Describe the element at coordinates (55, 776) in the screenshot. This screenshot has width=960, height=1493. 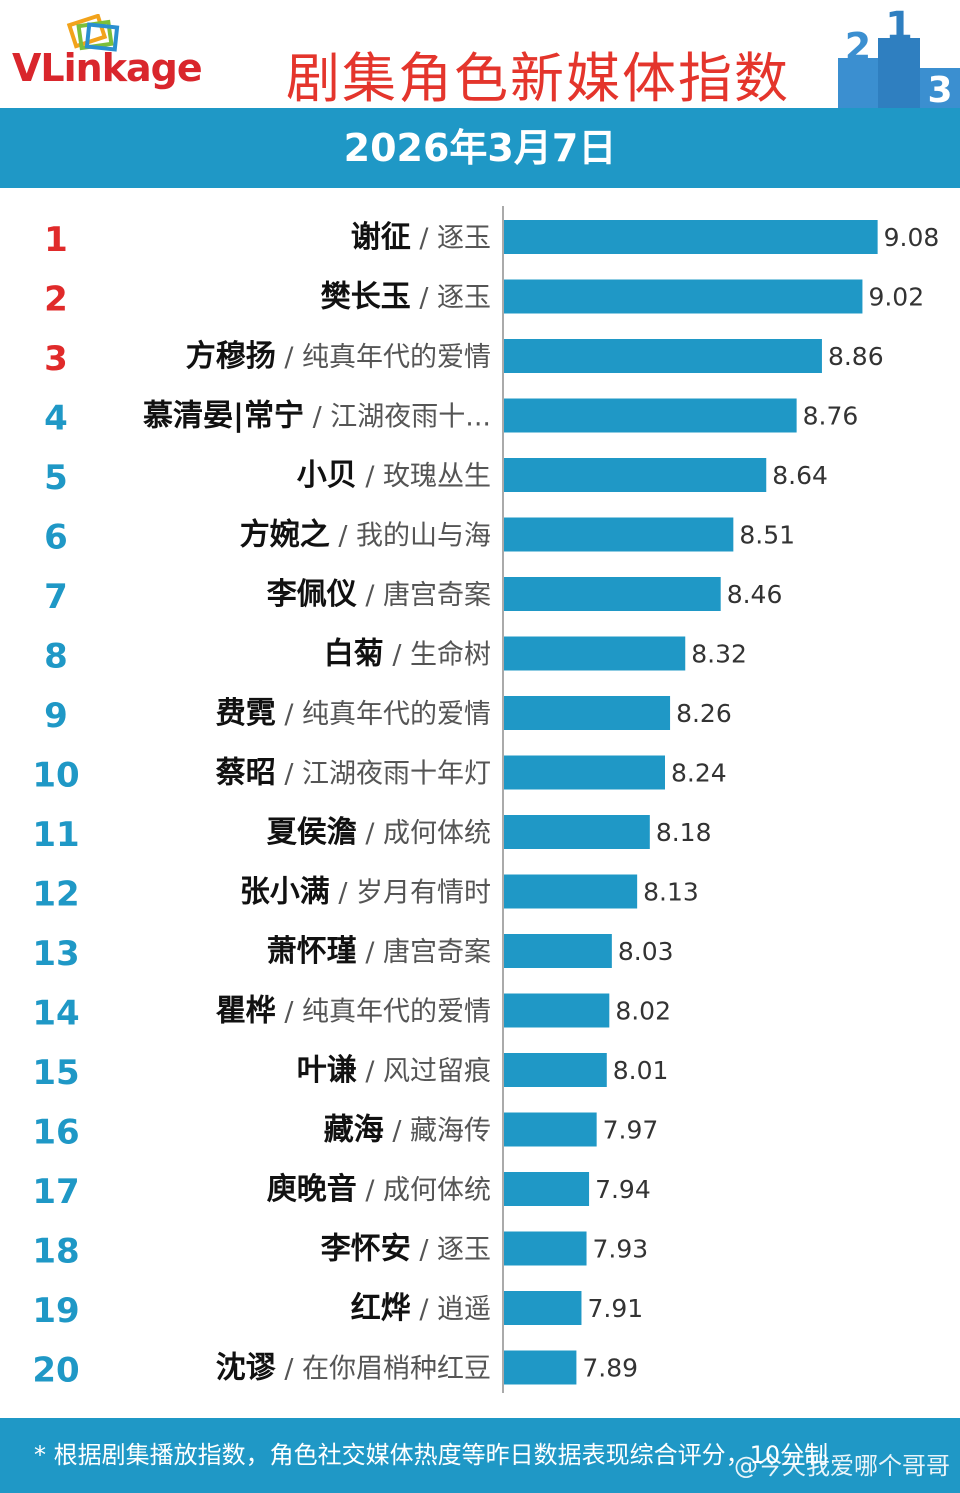
I see `rank-number: 10` at that location.